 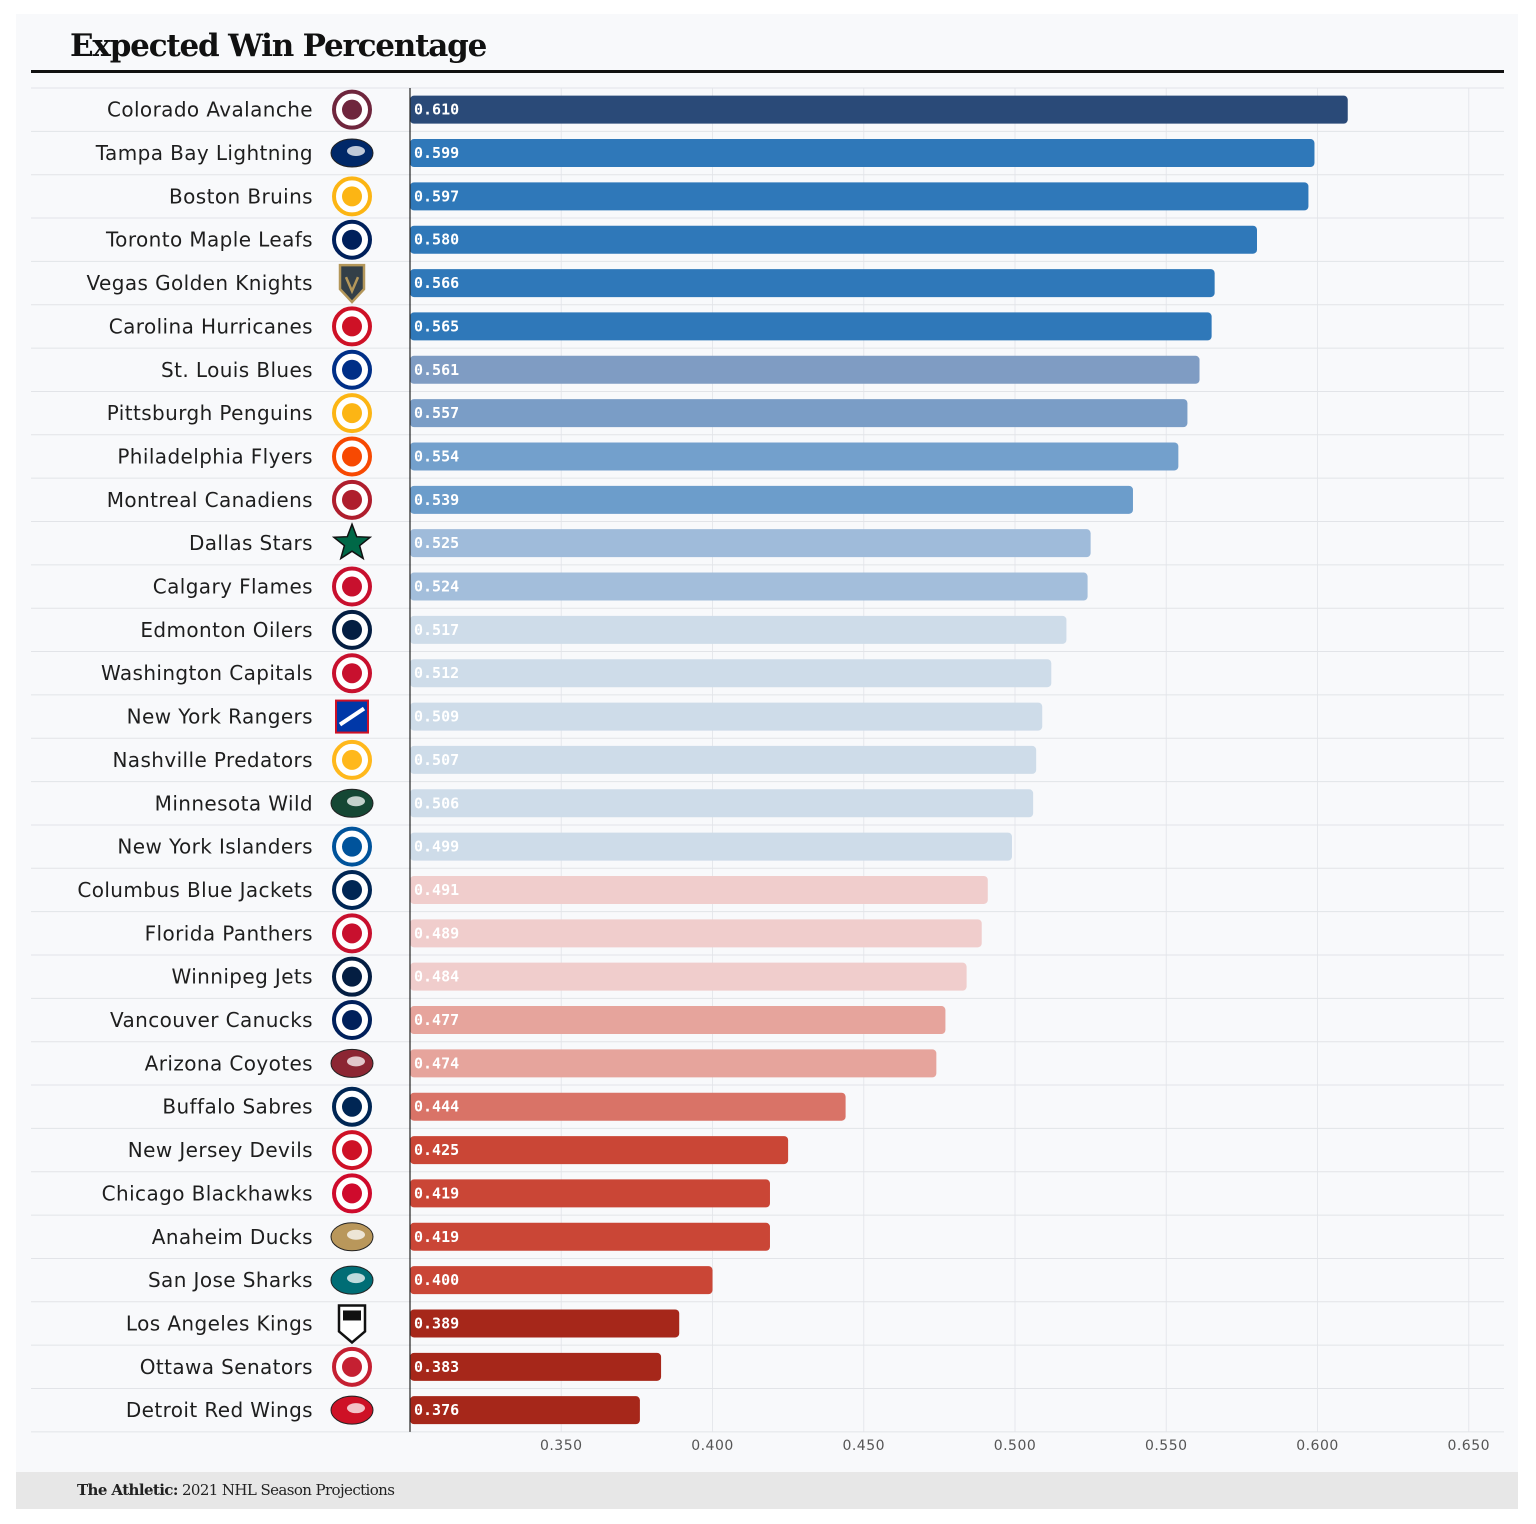 I want to click on canadiens-logo-icon, so click(x=352, y=499).